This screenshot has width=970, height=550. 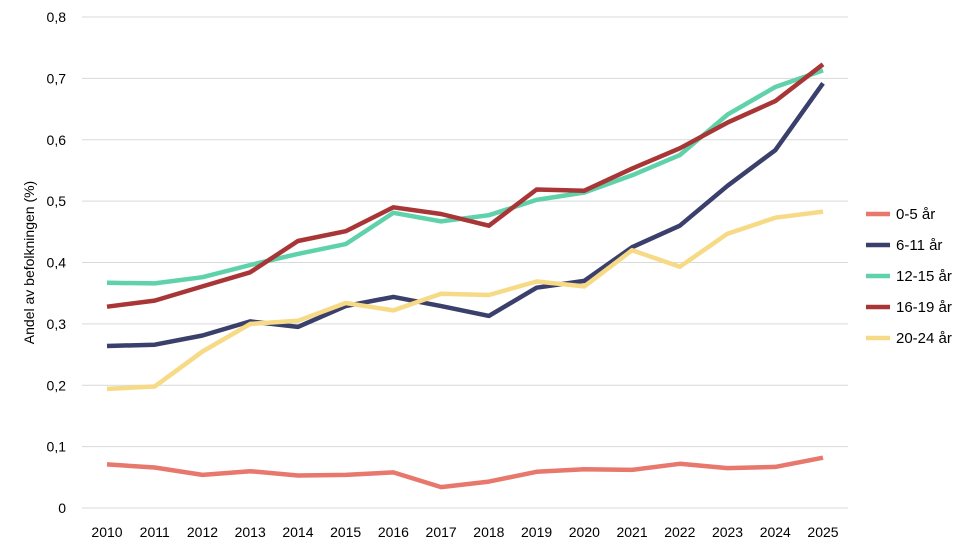 I want to click on legend-item: 0-5 år, so click(x=900, y=214).